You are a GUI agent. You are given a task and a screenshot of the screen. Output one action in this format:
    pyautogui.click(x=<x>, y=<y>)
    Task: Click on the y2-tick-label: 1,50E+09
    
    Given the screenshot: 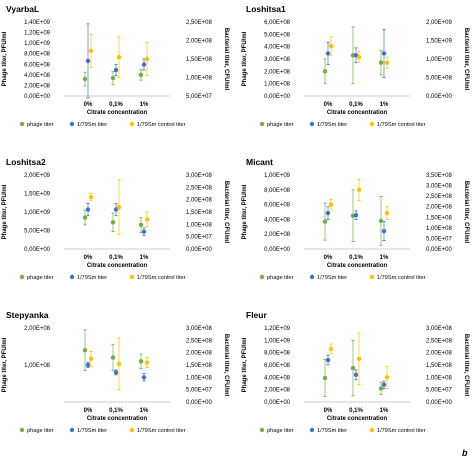 What is the action you would take?
    pyautogui.click(x=439, y=42)
    